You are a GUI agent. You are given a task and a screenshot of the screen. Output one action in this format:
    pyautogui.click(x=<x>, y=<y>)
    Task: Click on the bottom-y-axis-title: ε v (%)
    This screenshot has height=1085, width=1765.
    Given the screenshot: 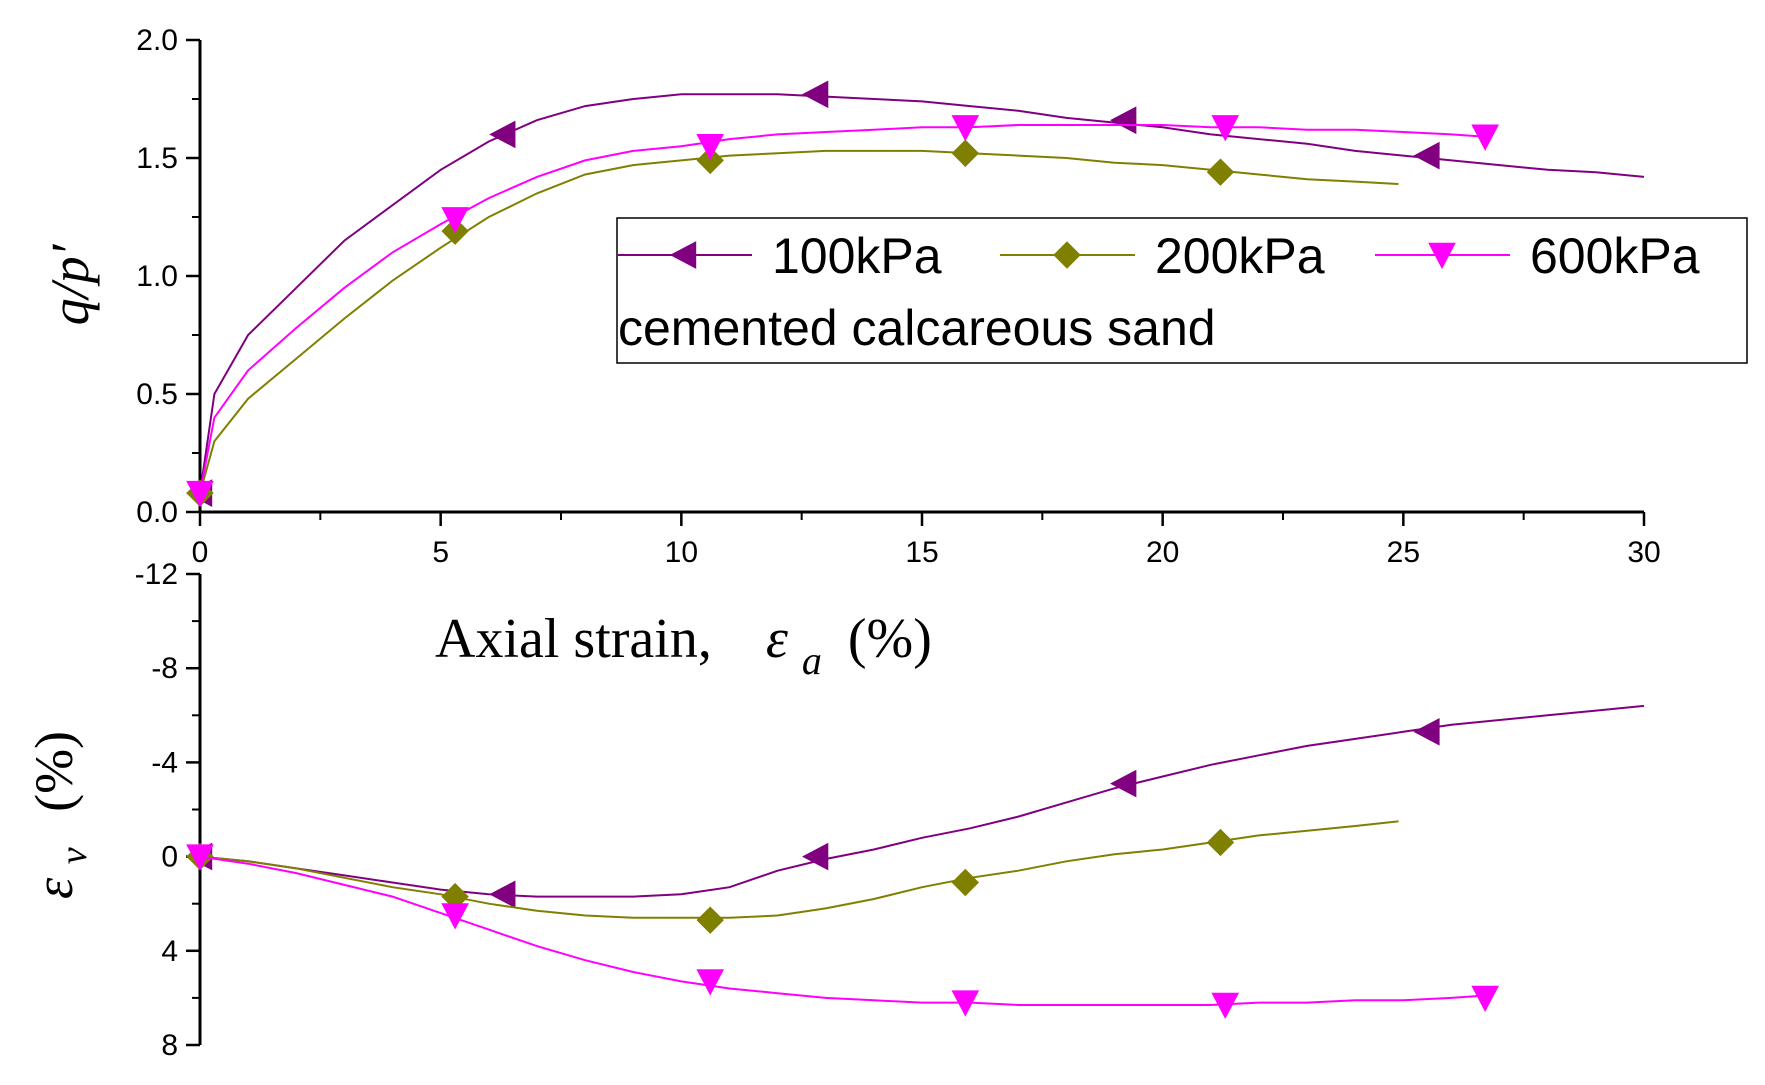 What is the action you would take?
    pyautogui.click(x=61, y=815)
    